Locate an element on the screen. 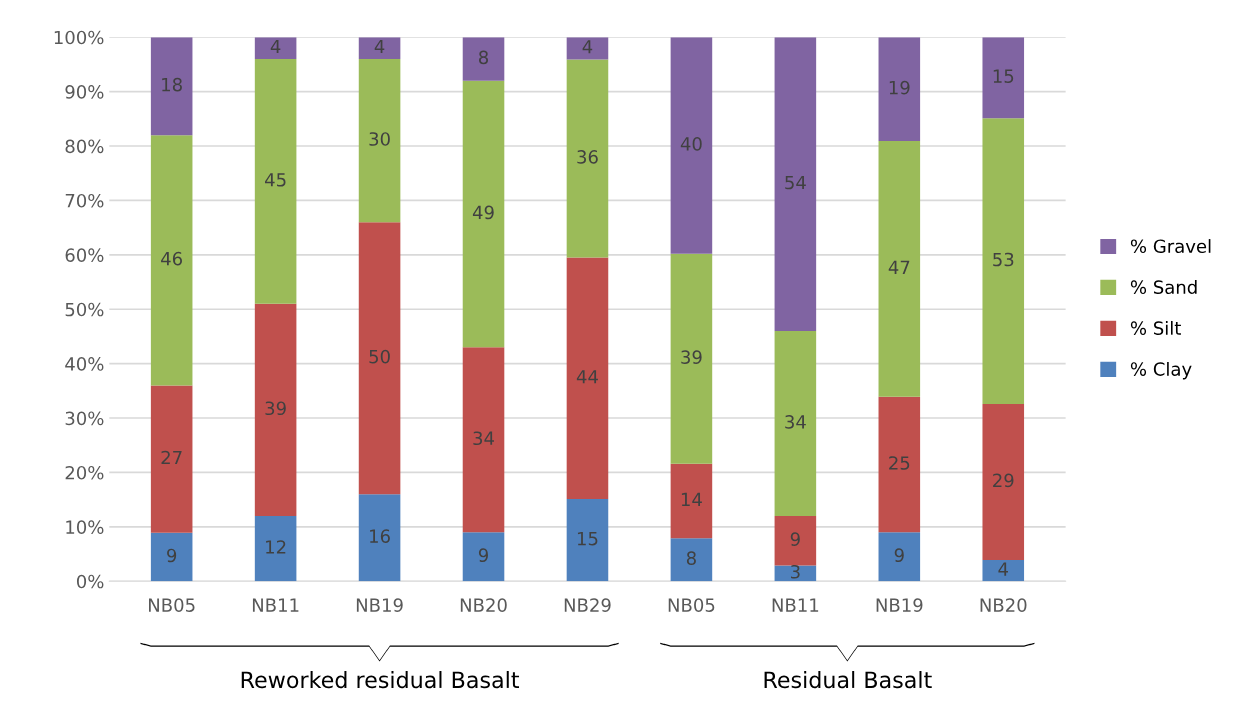 Image resolution: width=1242 pixels, height=702 pixels. data-label: 46 is located at coordinates (172, 258).